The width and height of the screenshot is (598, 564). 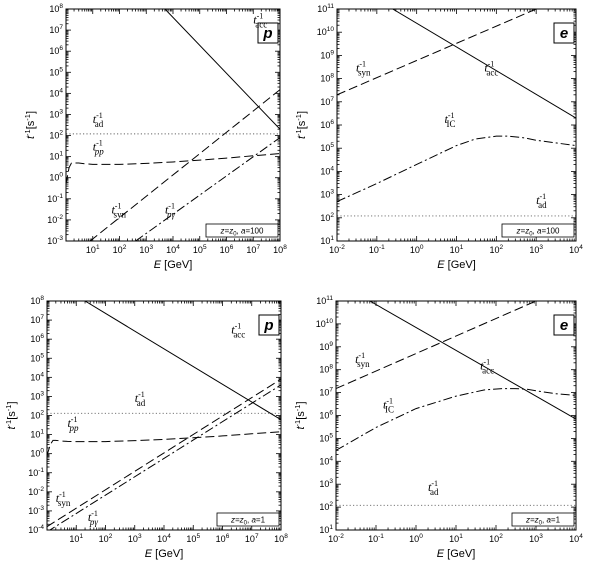 What do you see at coordinates (37, 415) in the screenshot?
I see `y-tick-label: 10²` at bounding box center [37, 415].